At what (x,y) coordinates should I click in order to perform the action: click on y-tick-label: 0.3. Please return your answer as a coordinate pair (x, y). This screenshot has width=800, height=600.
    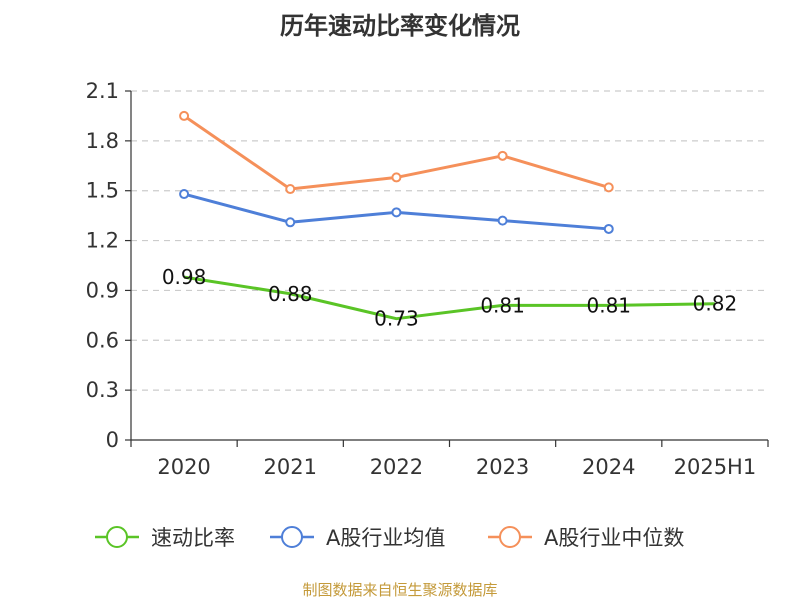
    Looking at the image, I should click on (102, 390).